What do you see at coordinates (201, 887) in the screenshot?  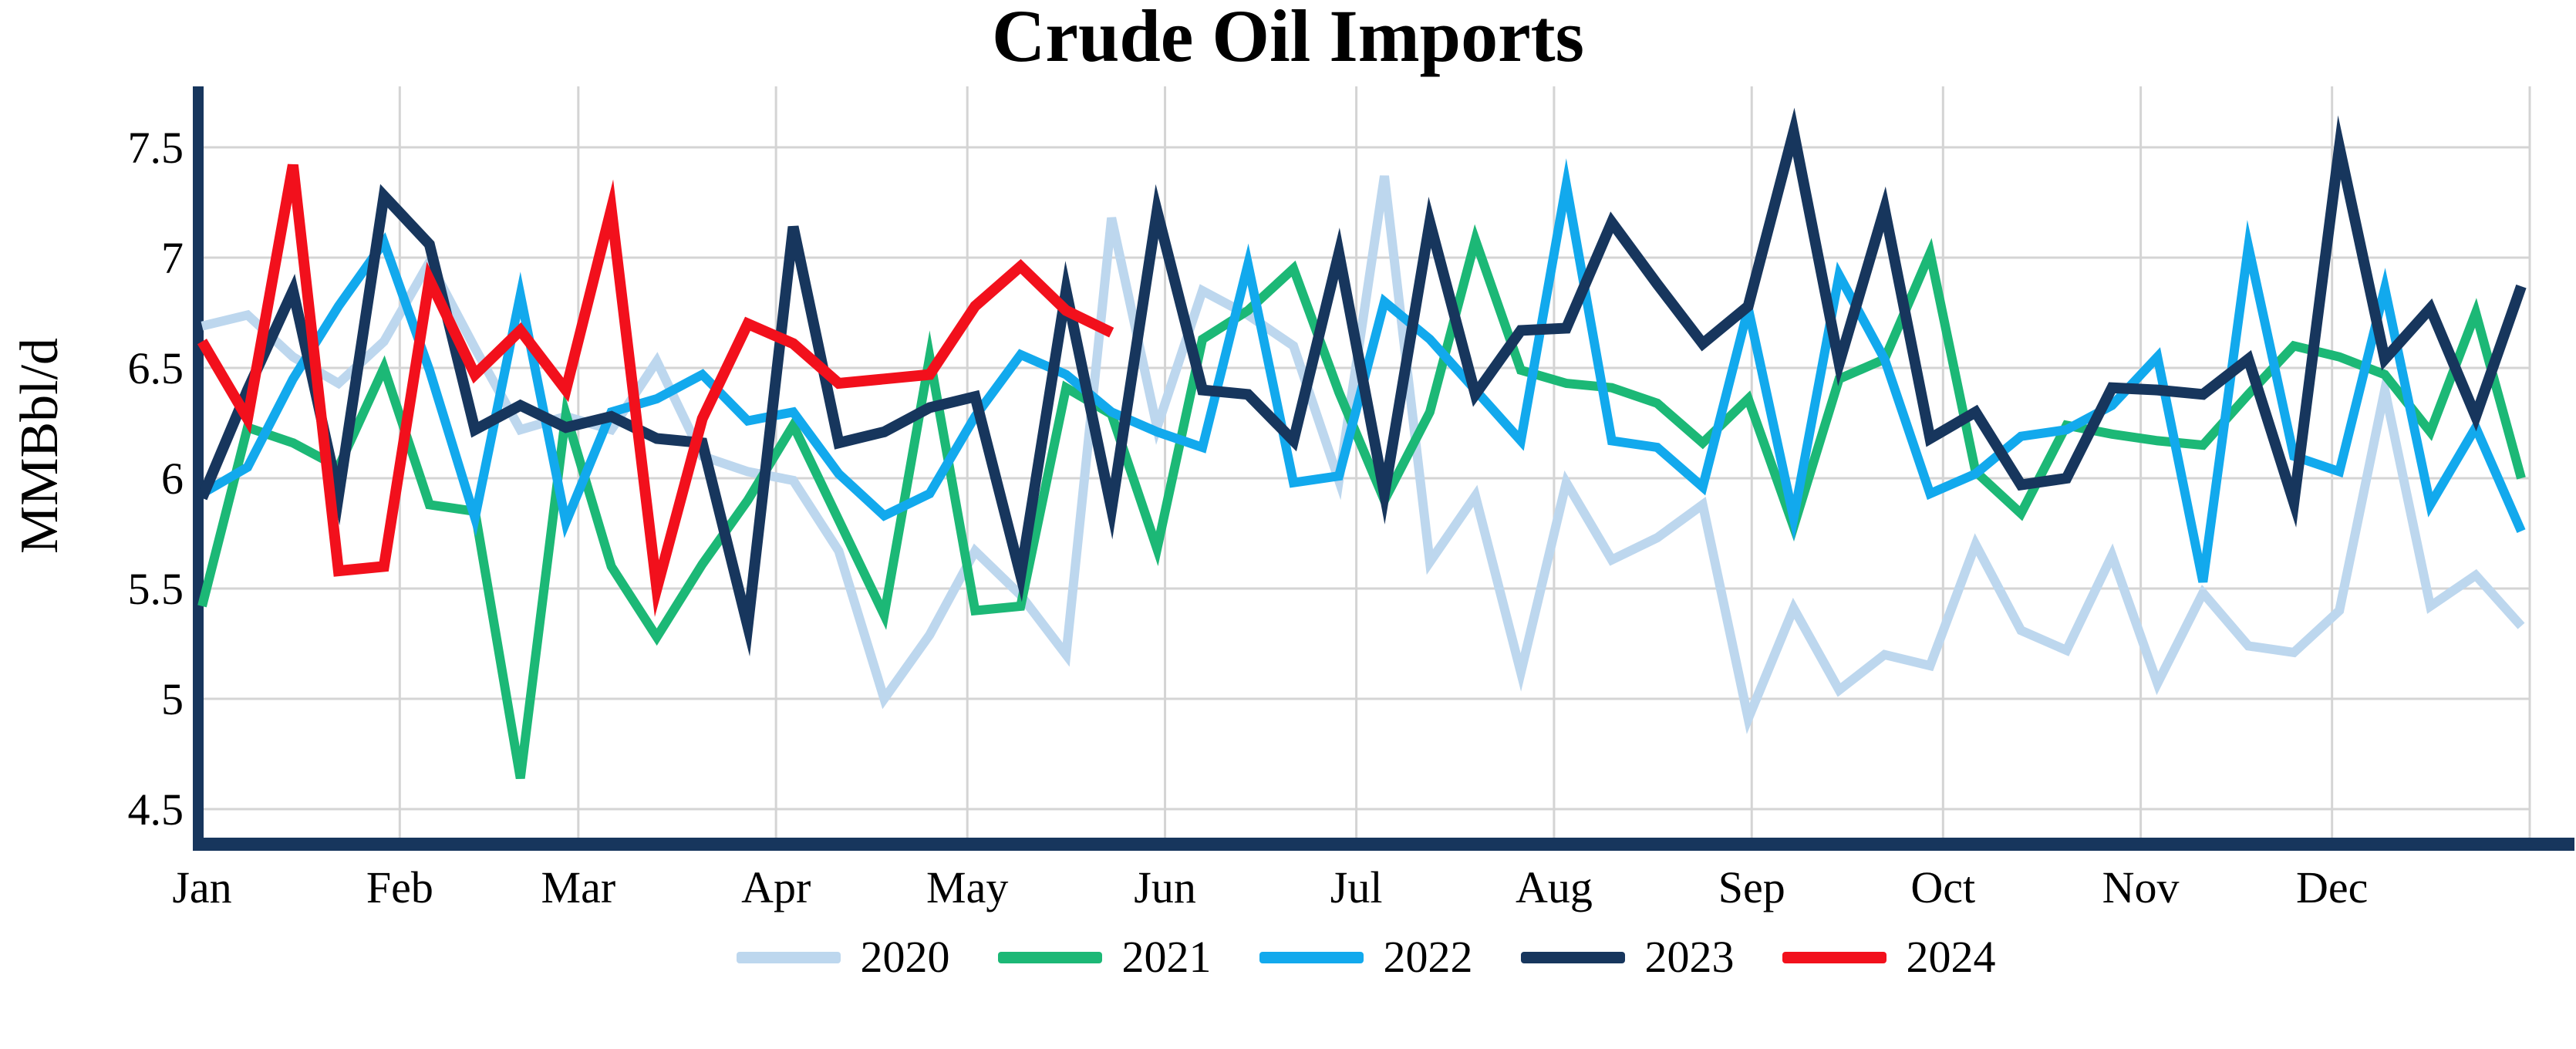 I see `x-tick-label-Jan: Jan` at bounding box center [201, 887].